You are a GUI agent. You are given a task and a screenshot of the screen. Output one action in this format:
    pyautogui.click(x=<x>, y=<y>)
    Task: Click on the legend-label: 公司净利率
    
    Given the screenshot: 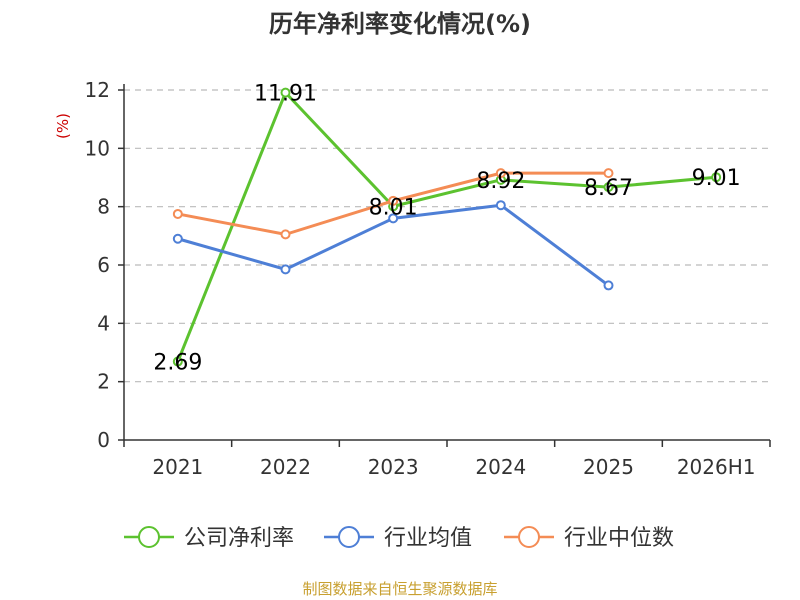 What is the action you would take?
    pyautogui.click(x=239, y=538)
    